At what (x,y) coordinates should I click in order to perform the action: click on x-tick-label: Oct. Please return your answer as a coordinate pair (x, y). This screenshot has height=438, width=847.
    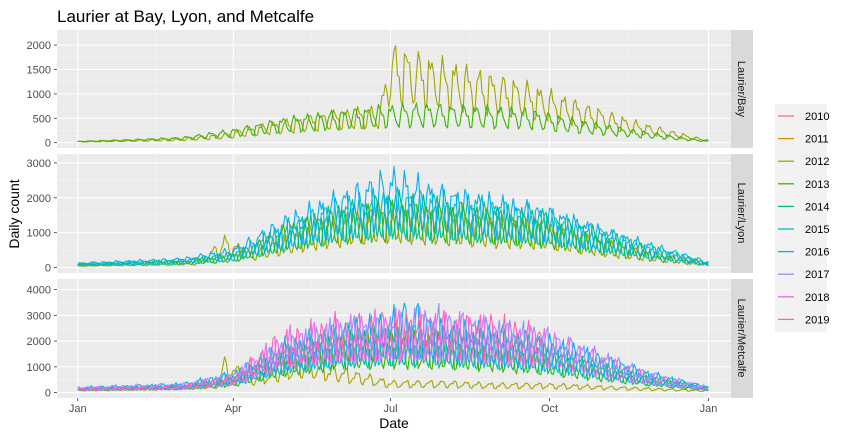
    Looking at the image, I should click on (549, 409).